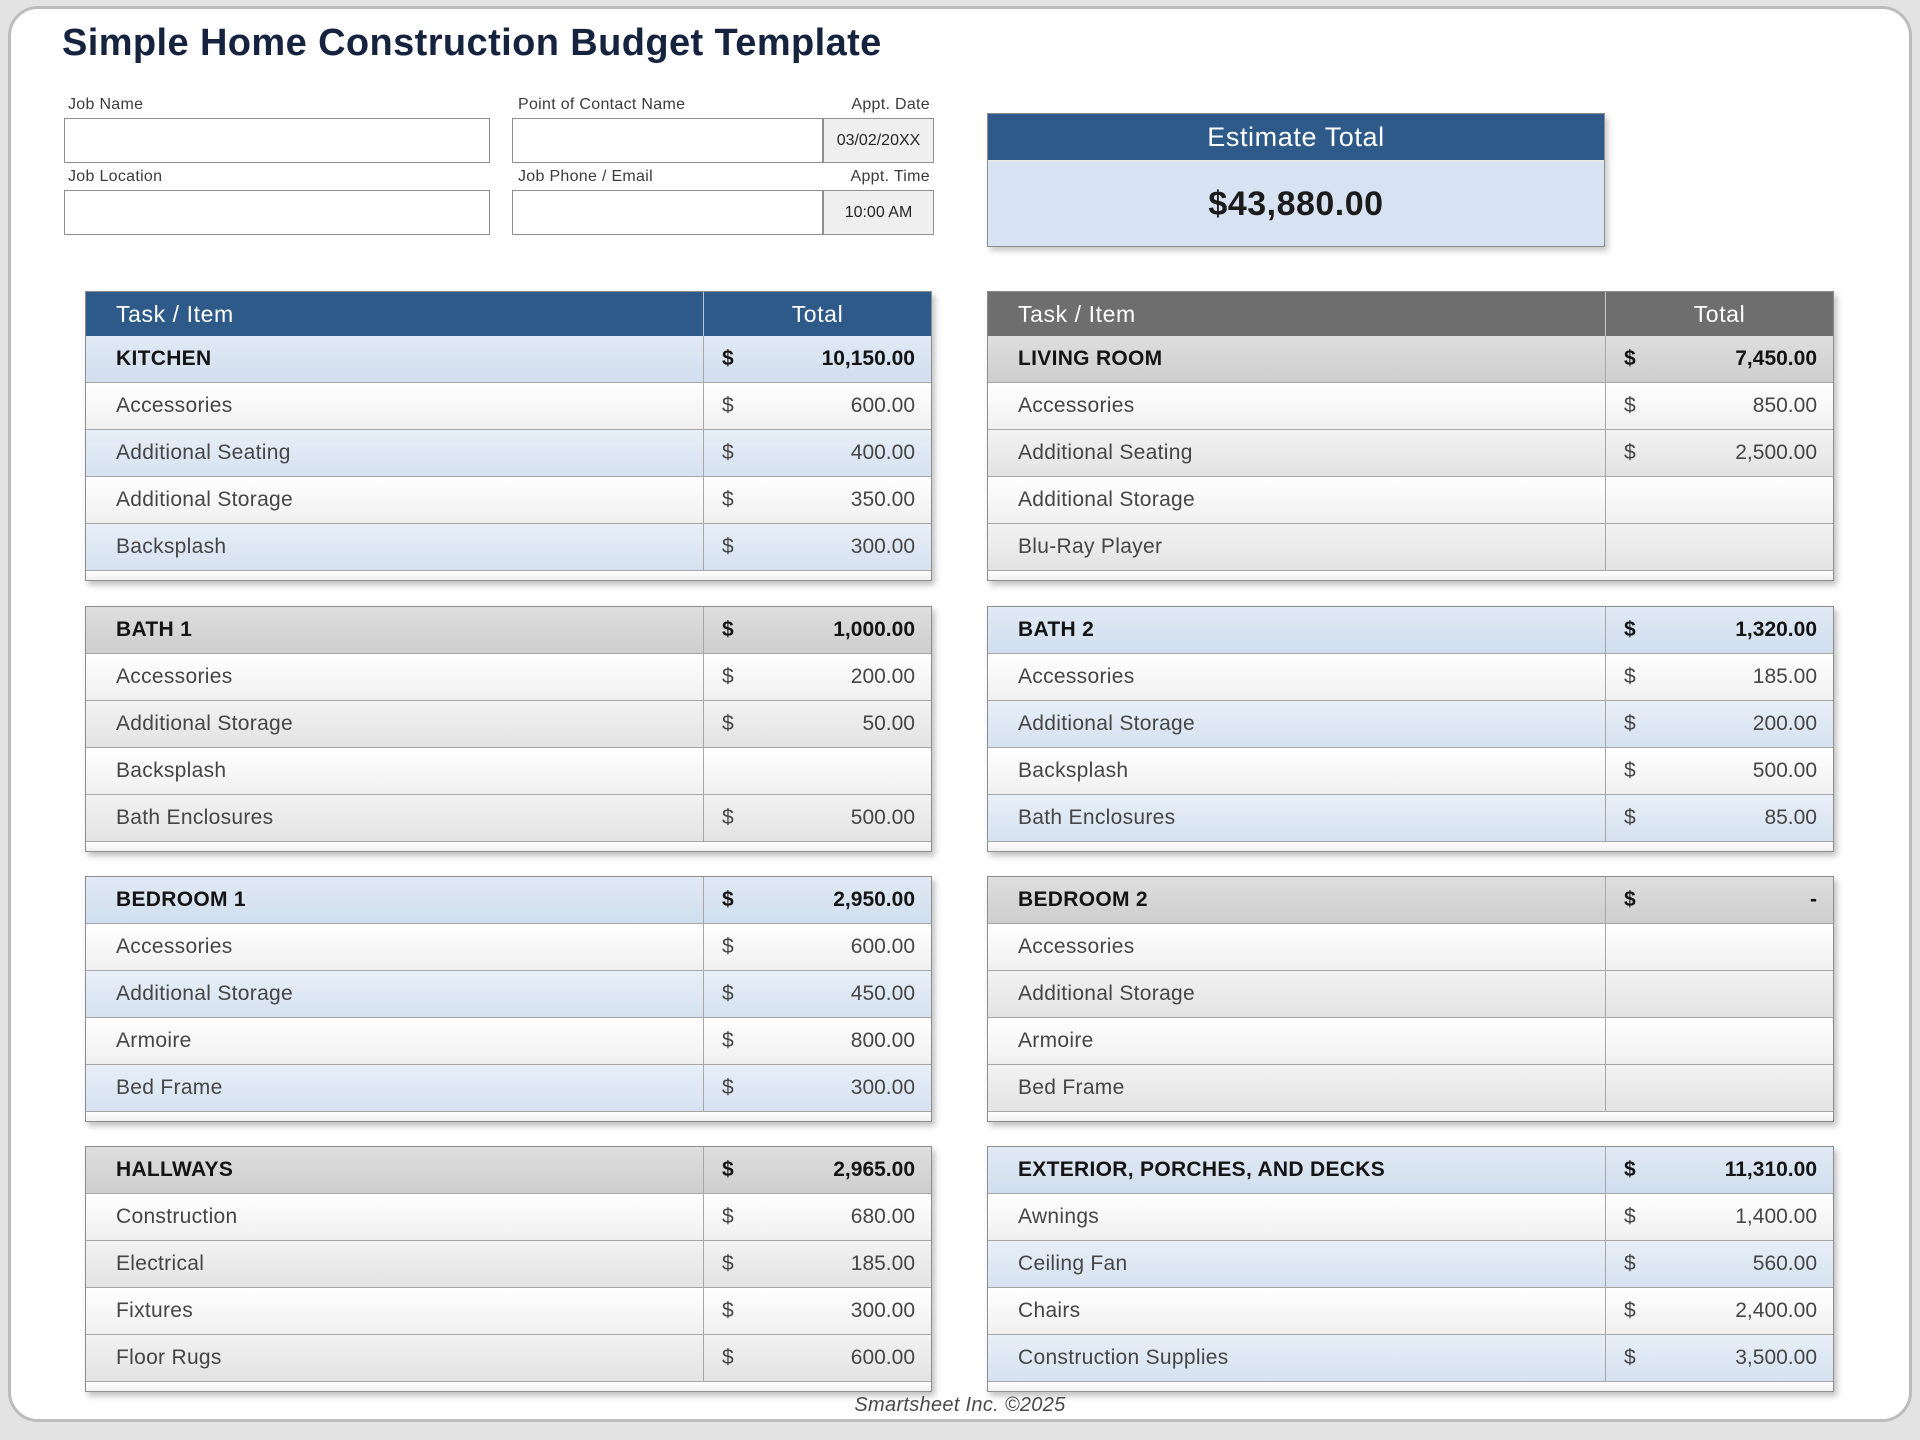 The image size is (1920, 1440). What do you see at coordinates (1719, 359) in the screenshot?
I see `section-total-cell: $7,450.00` at bounding box center [1719, 359].